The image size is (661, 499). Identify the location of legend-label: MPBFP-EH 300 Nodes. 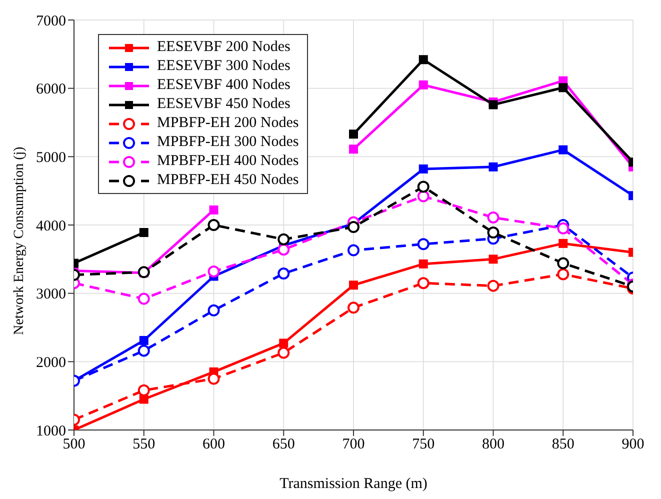
(228, 142).